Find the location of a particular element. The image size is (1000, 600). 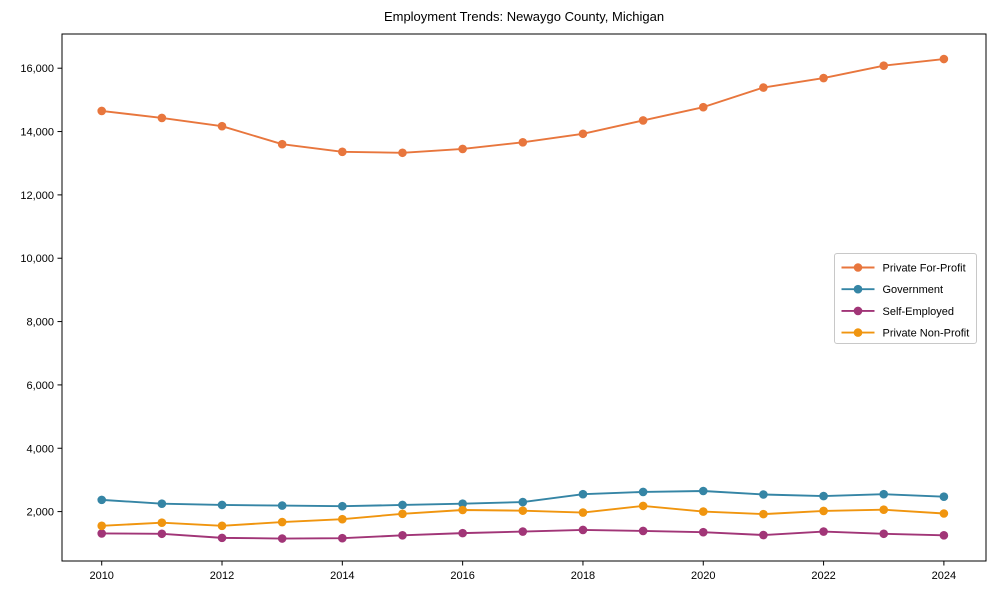

x-tick-label: 2016 is located at coordinates (462, 576).